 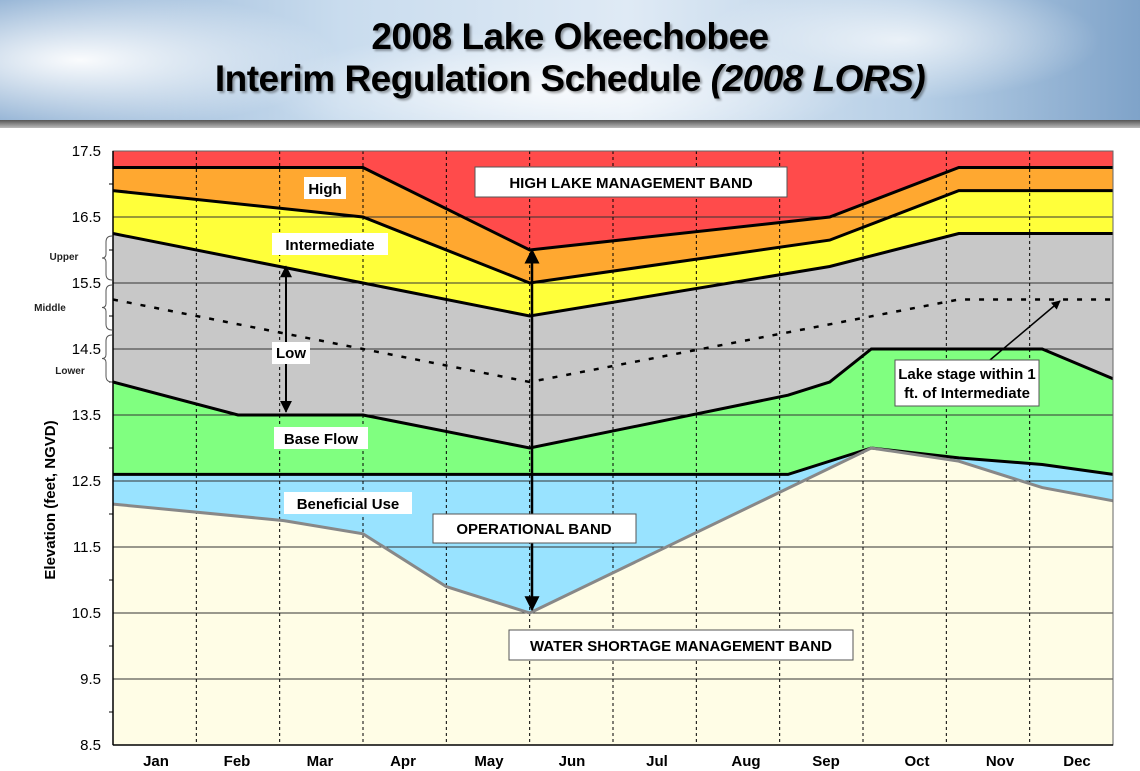 I want to click on label-low: Low, so click(x=291, y=353).